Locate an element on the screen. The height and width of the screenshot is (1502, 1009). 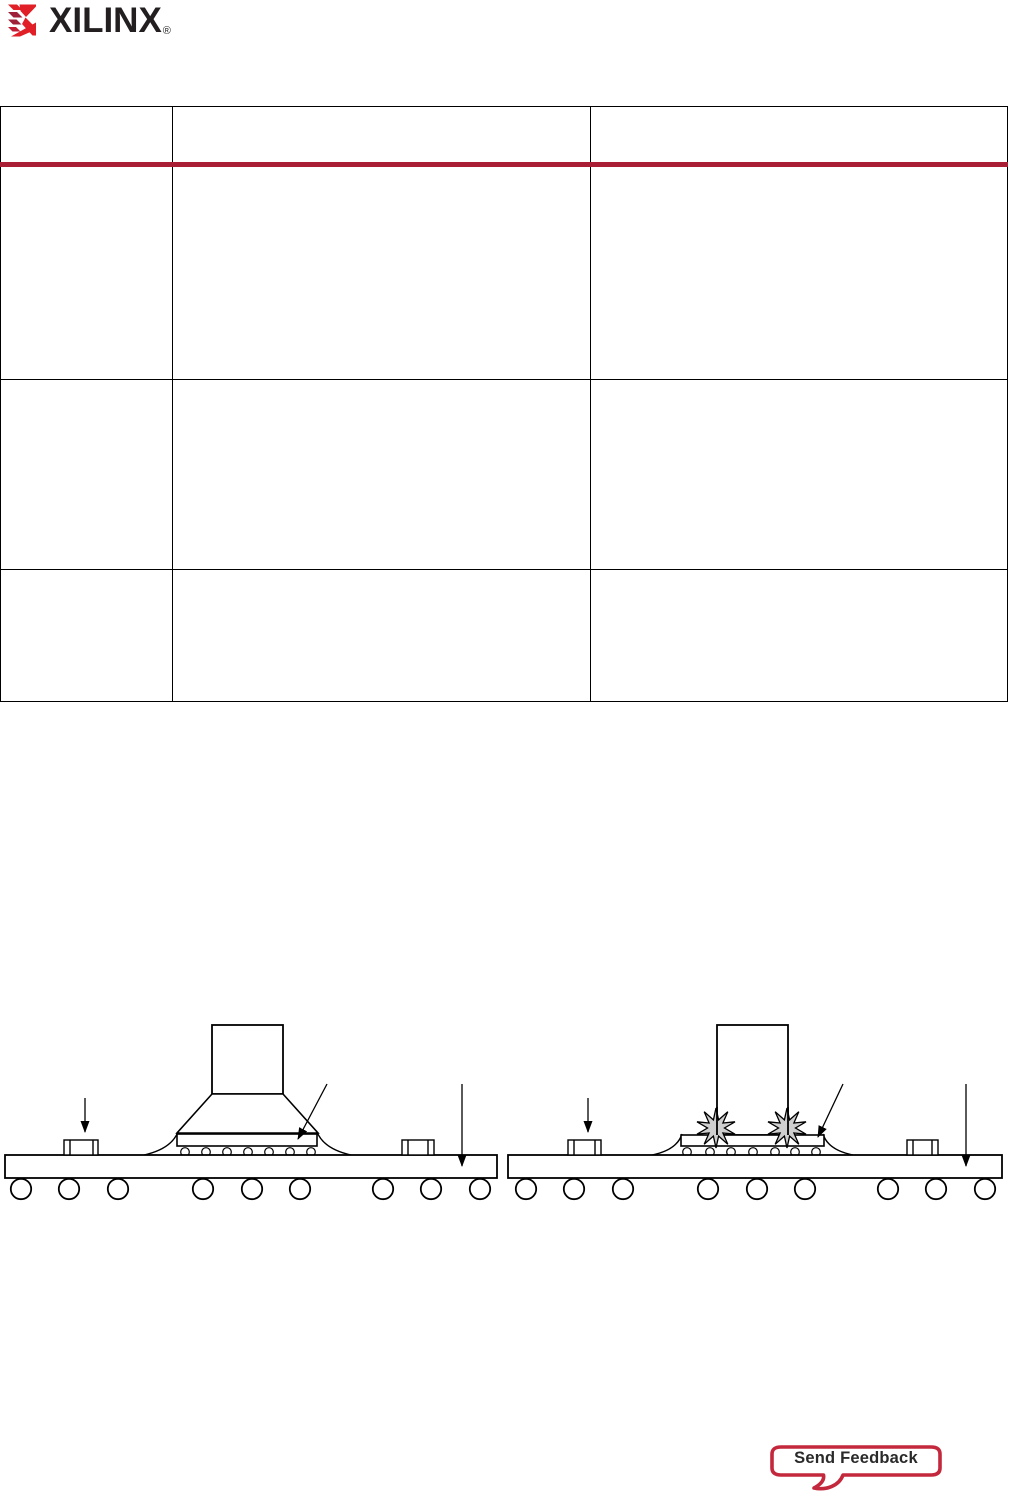
registered-trademark-symbol: ® is located at coordinates (166, 31).